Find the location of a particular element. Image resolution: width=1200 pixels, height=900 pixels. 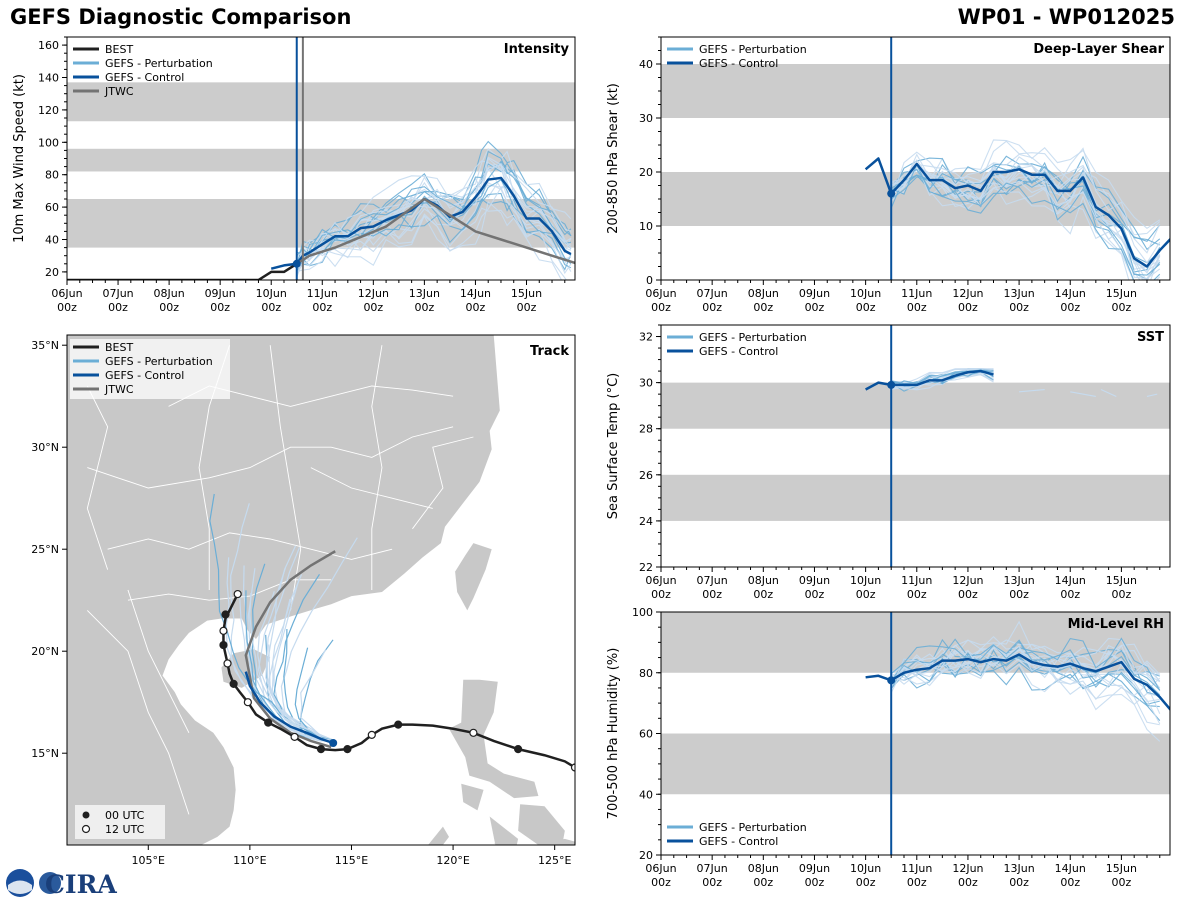

y-tick-label: 30 is located at coordinates (646, 118).